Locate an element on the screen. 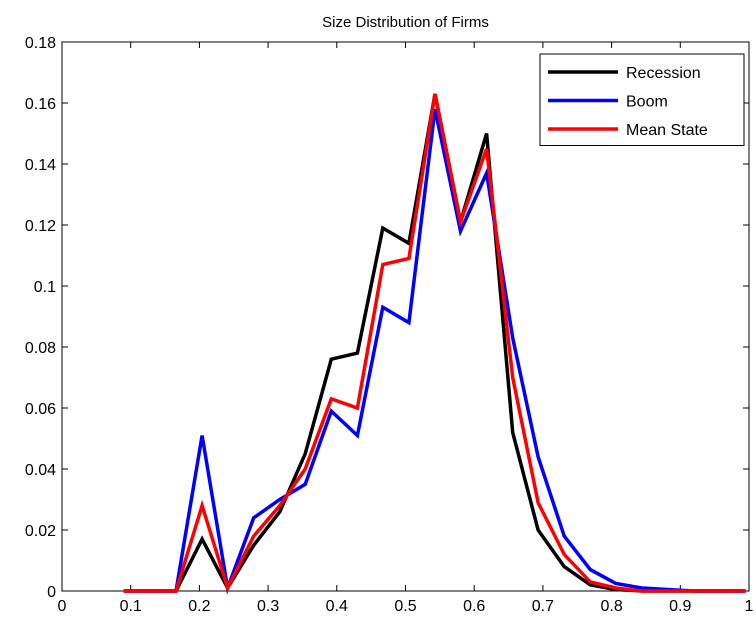 The width and height of the screenshot is (756, 619). x-tick-label: 0.3 is located at coordinates (268, 606).